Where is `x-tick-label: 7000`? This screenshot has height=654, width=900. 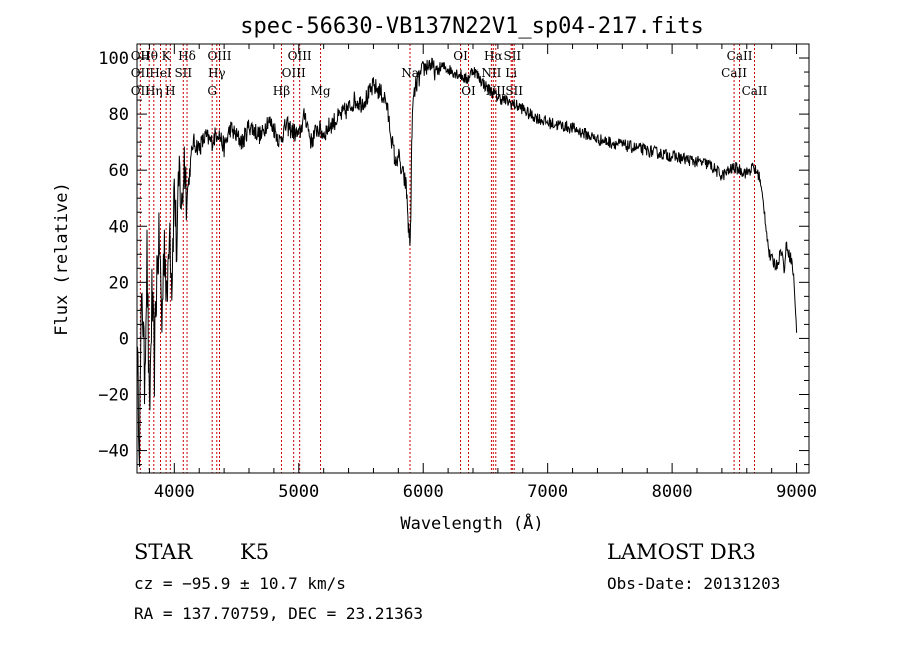
x-tick-label: 7000 is located at coordinates (547, 492).